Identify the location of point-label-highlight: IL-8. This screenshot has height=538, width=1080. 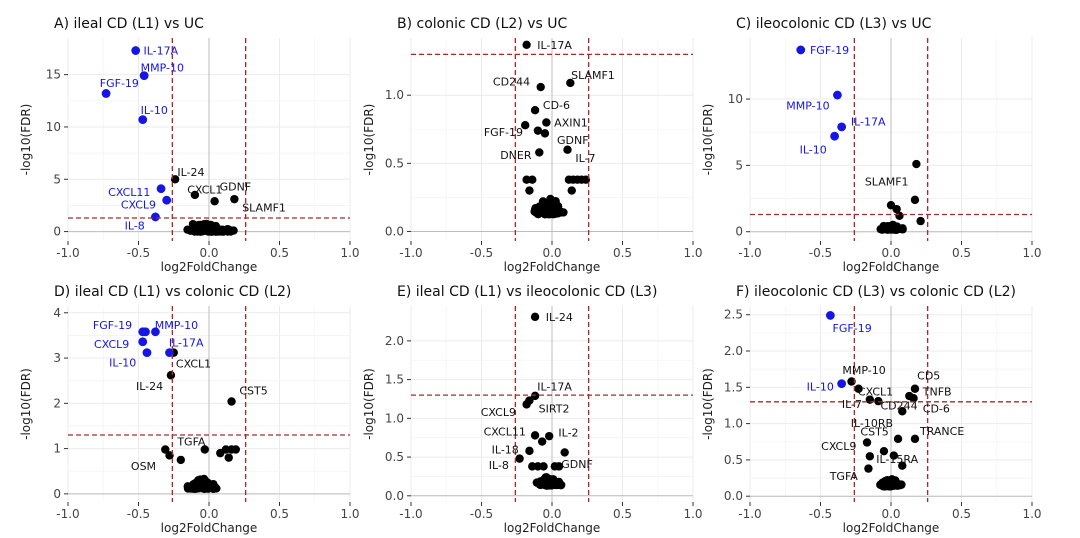
(135, 225).